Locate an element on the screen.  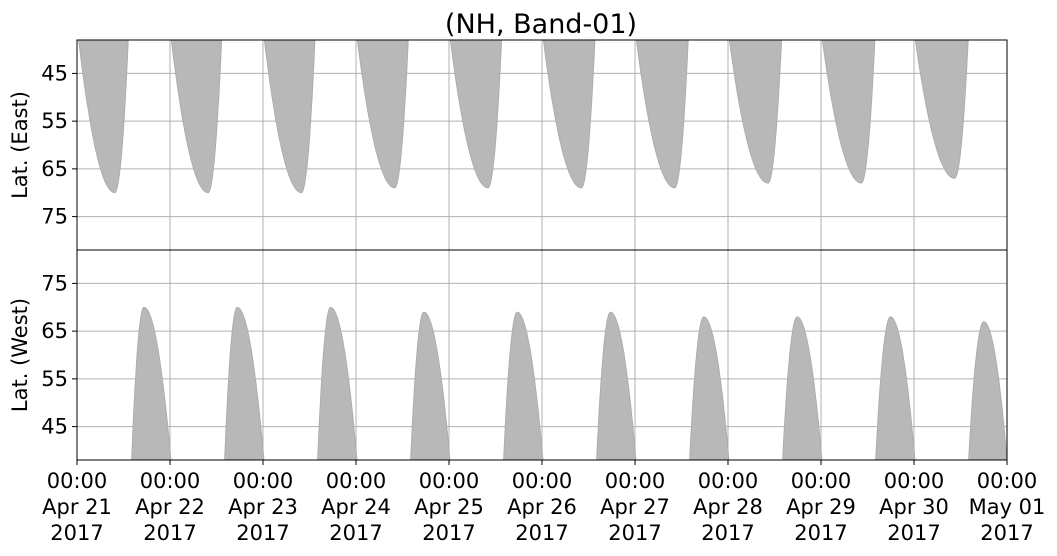
x-tick-date: Apr 25 is located at coordinates (449, 507).